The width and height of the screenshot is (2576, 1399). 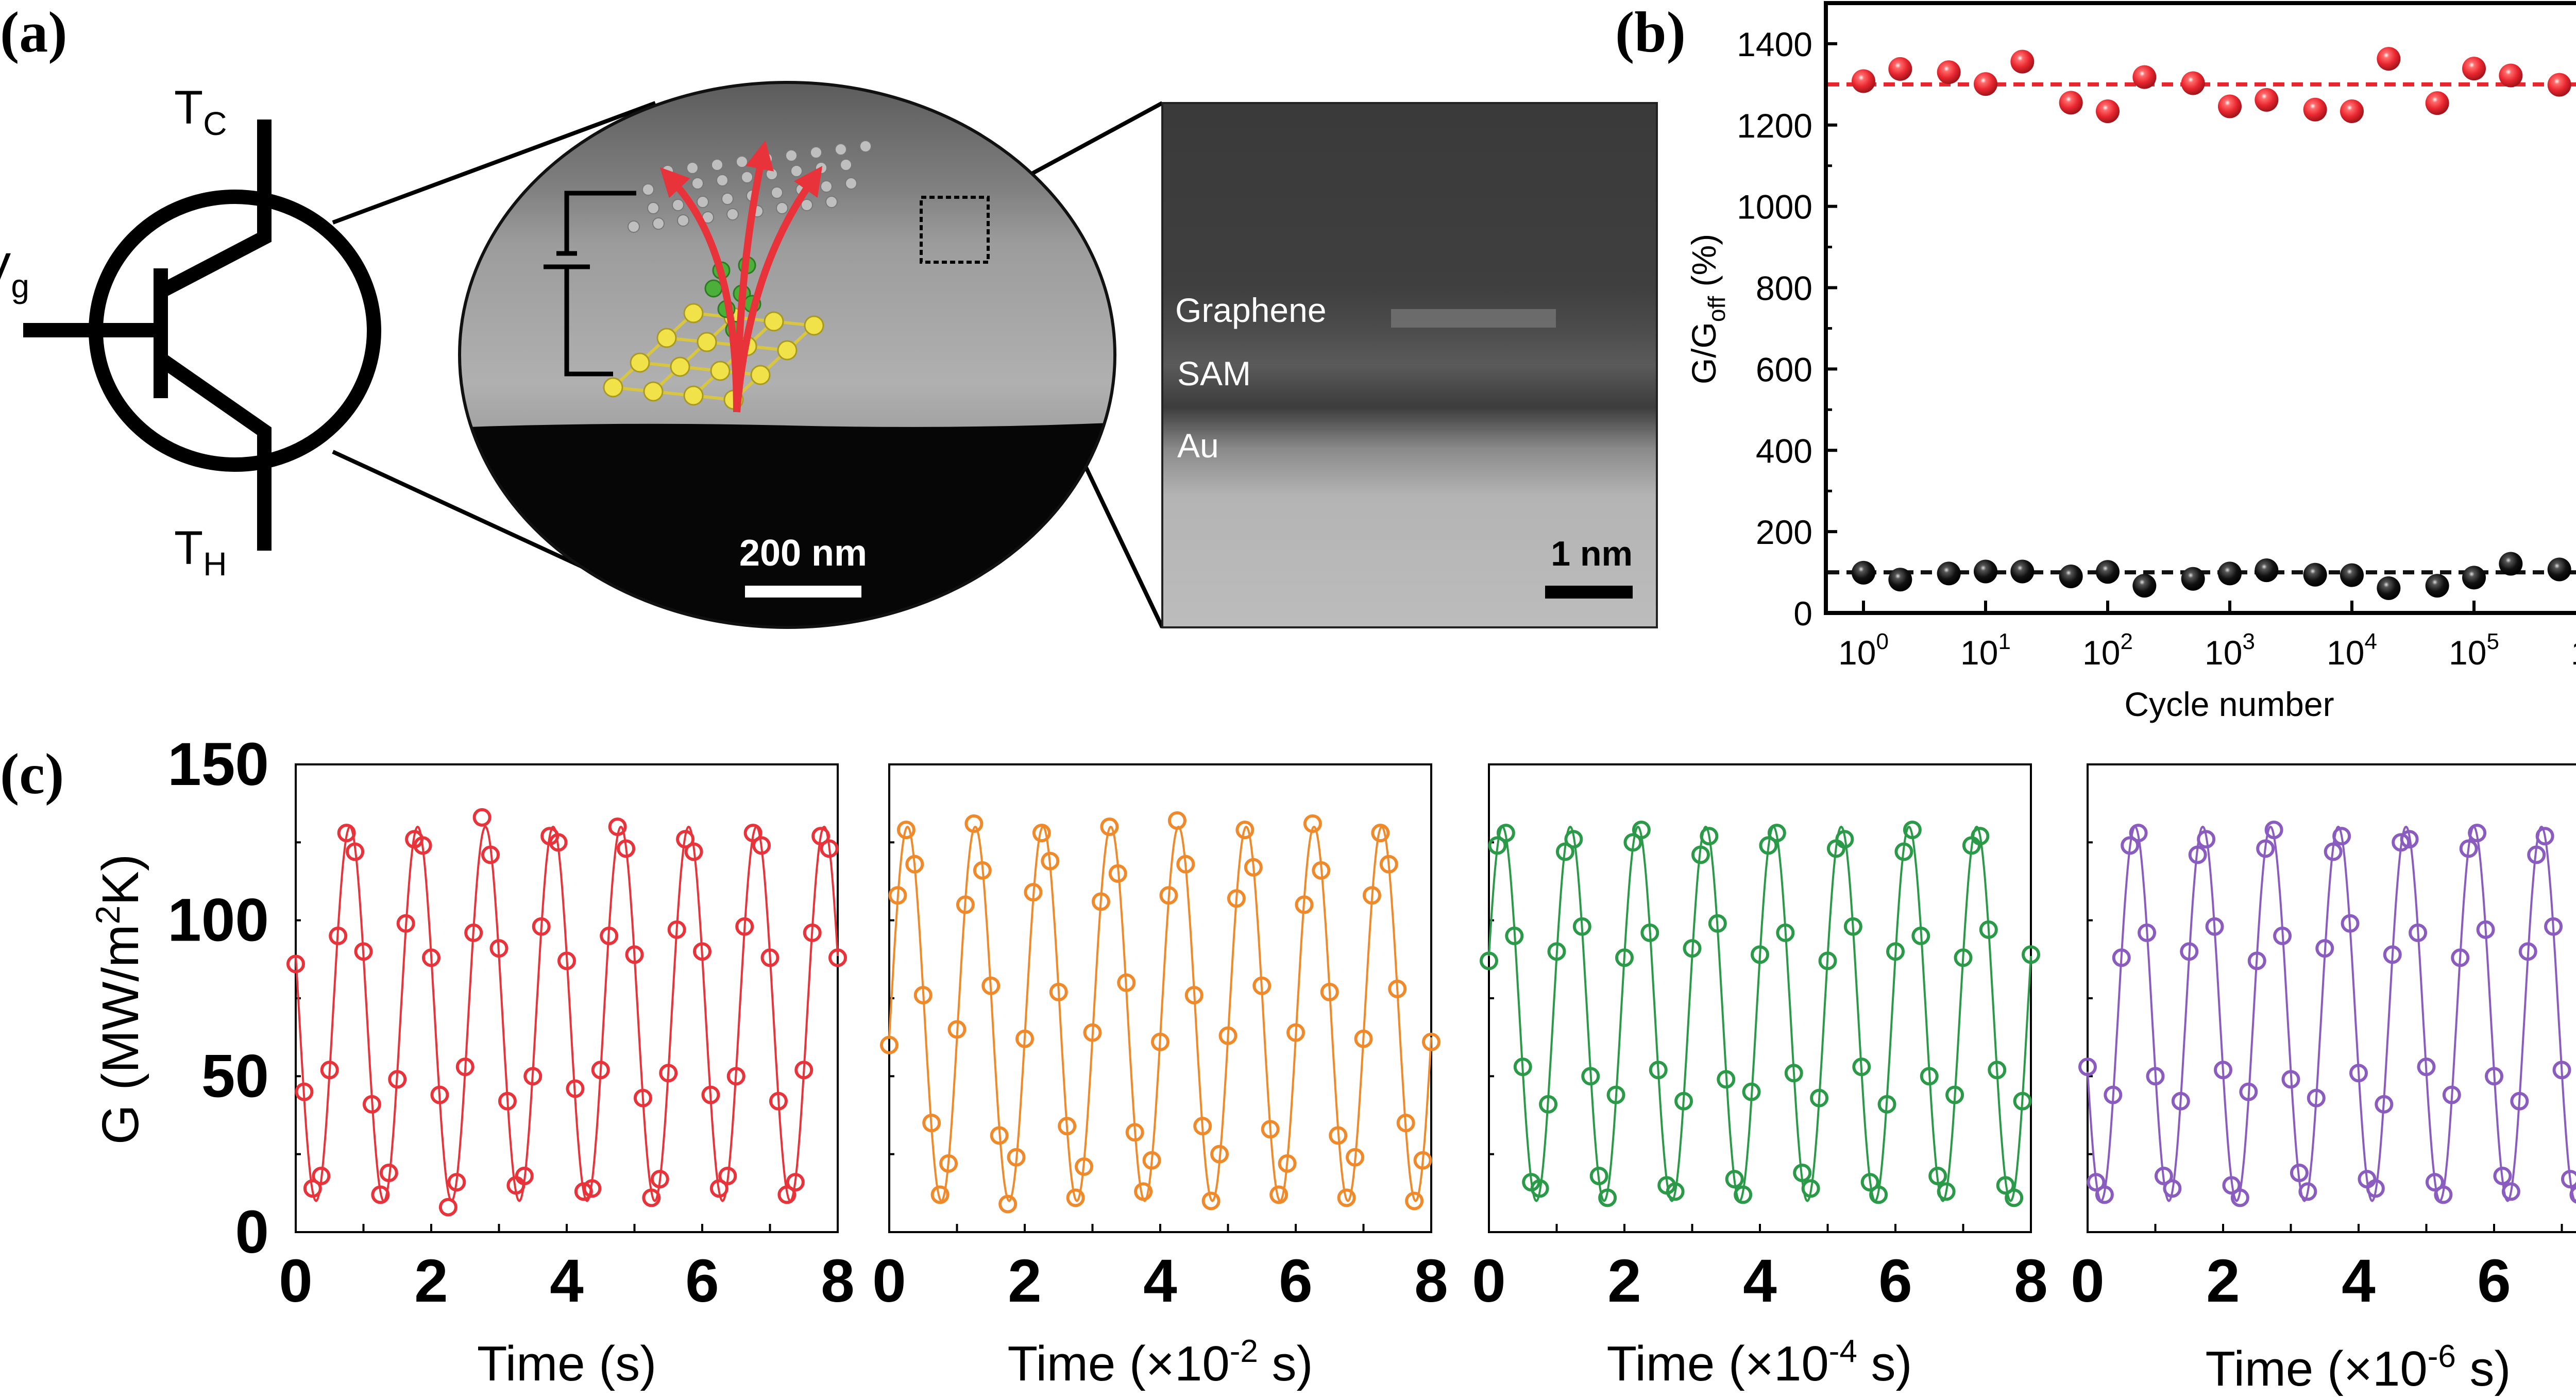 What do you see at coordinates (1985, 650) in the screenshot?
I see `x-tick-label: 101` at bounding box center [1985, 650].